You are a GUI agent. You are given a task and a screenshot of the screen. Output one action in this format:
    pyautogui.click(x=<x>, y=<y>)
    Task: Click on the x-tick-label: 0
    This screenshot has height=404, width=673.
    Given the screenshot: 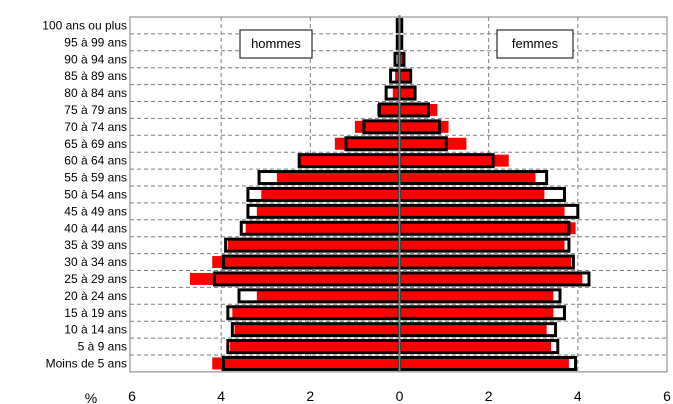 What is the action you would take?
    pyautogui.click(x=400, y=396)
    